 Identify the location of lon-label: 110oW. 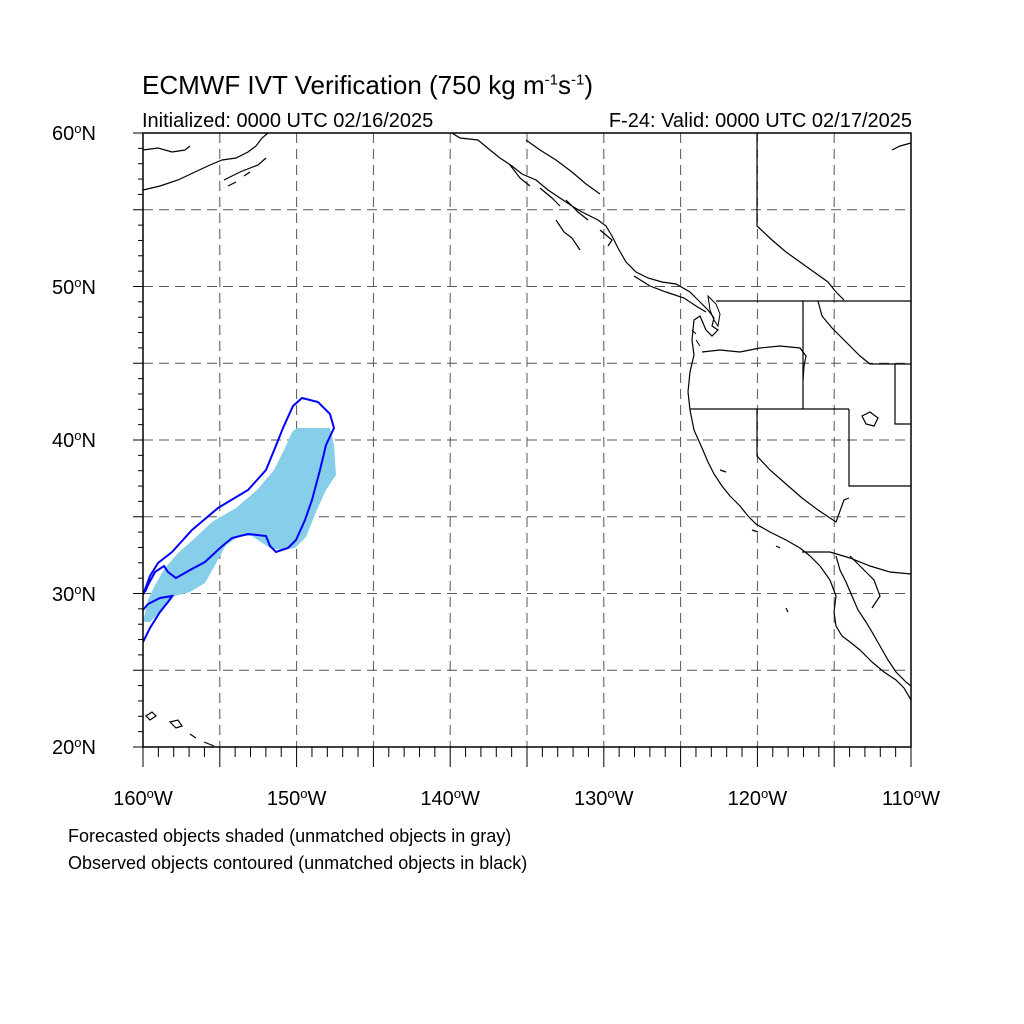
(911, 798).